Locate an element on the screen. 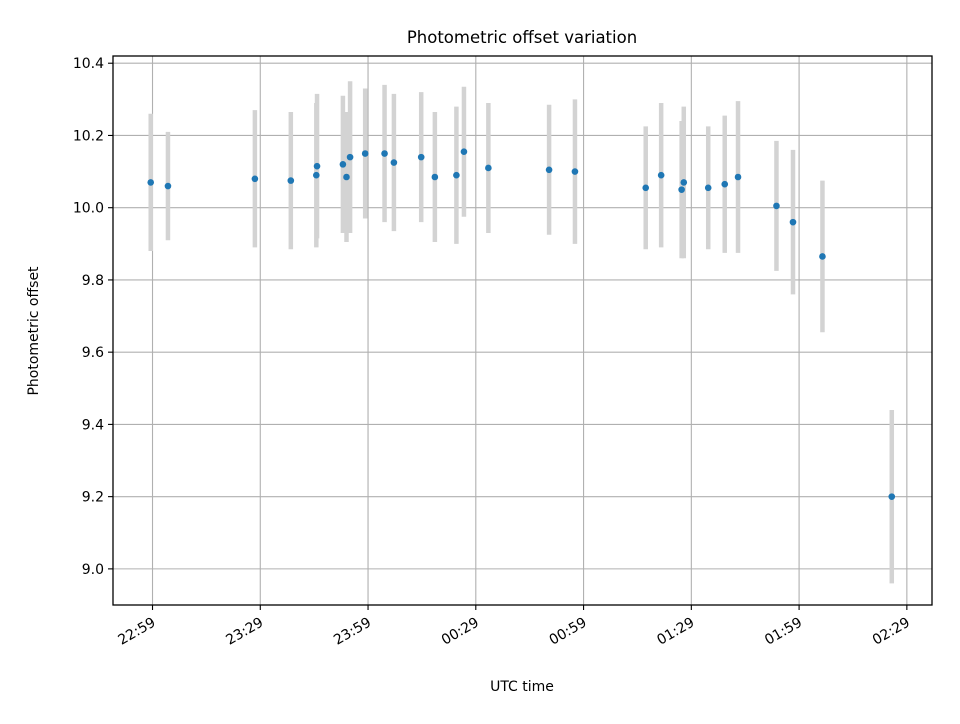  y-tick-label: 9.2 is located at coordinates (93, 498).